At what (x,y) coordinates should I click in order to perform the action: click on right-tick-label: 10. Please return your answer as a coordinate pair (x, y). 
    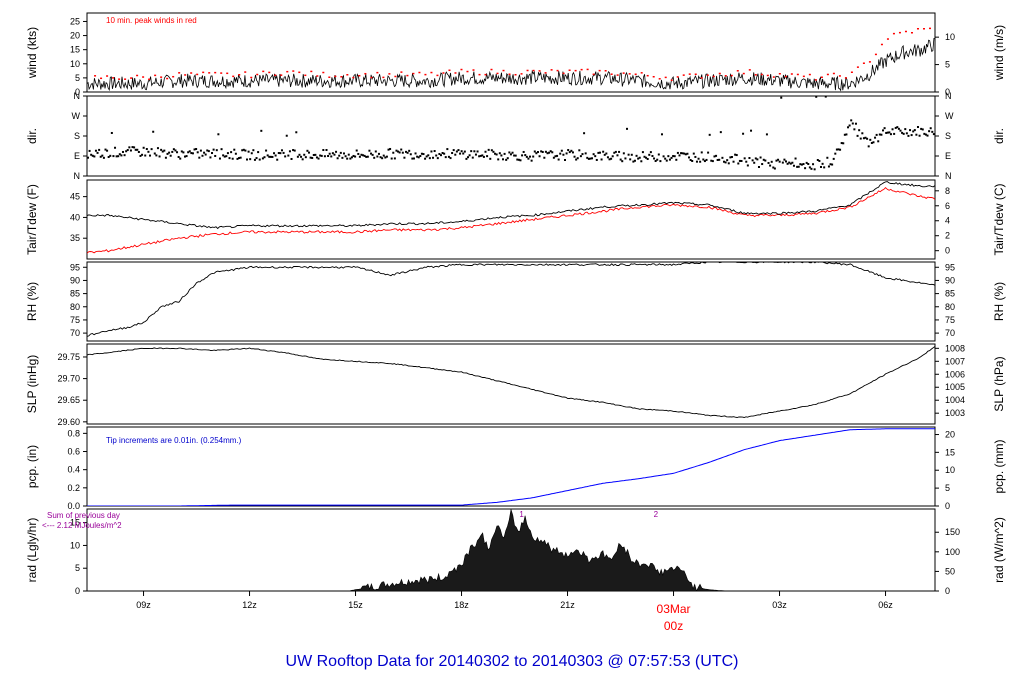
    Looking at the image, I should click on (950, 470).